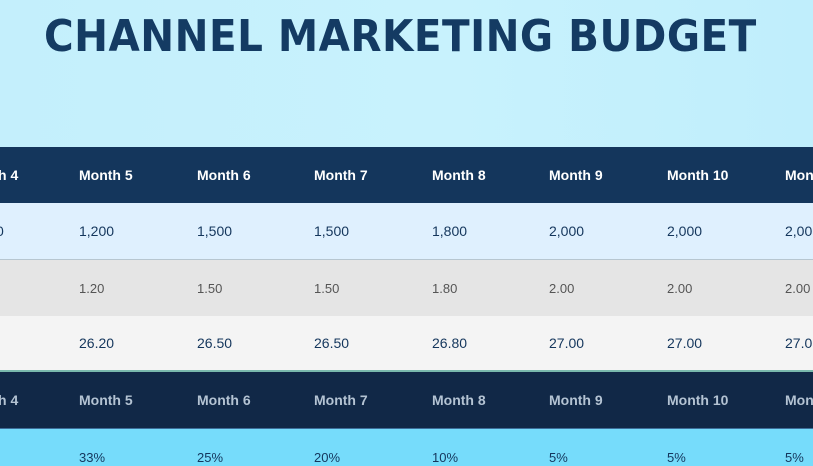  What do you see at coordinates (406, 288) in the screenshot?
I see `table-row: 1.20 1.50 1.50 1.80 2.00 2.00 2.00` at bounding box center [406, 288].